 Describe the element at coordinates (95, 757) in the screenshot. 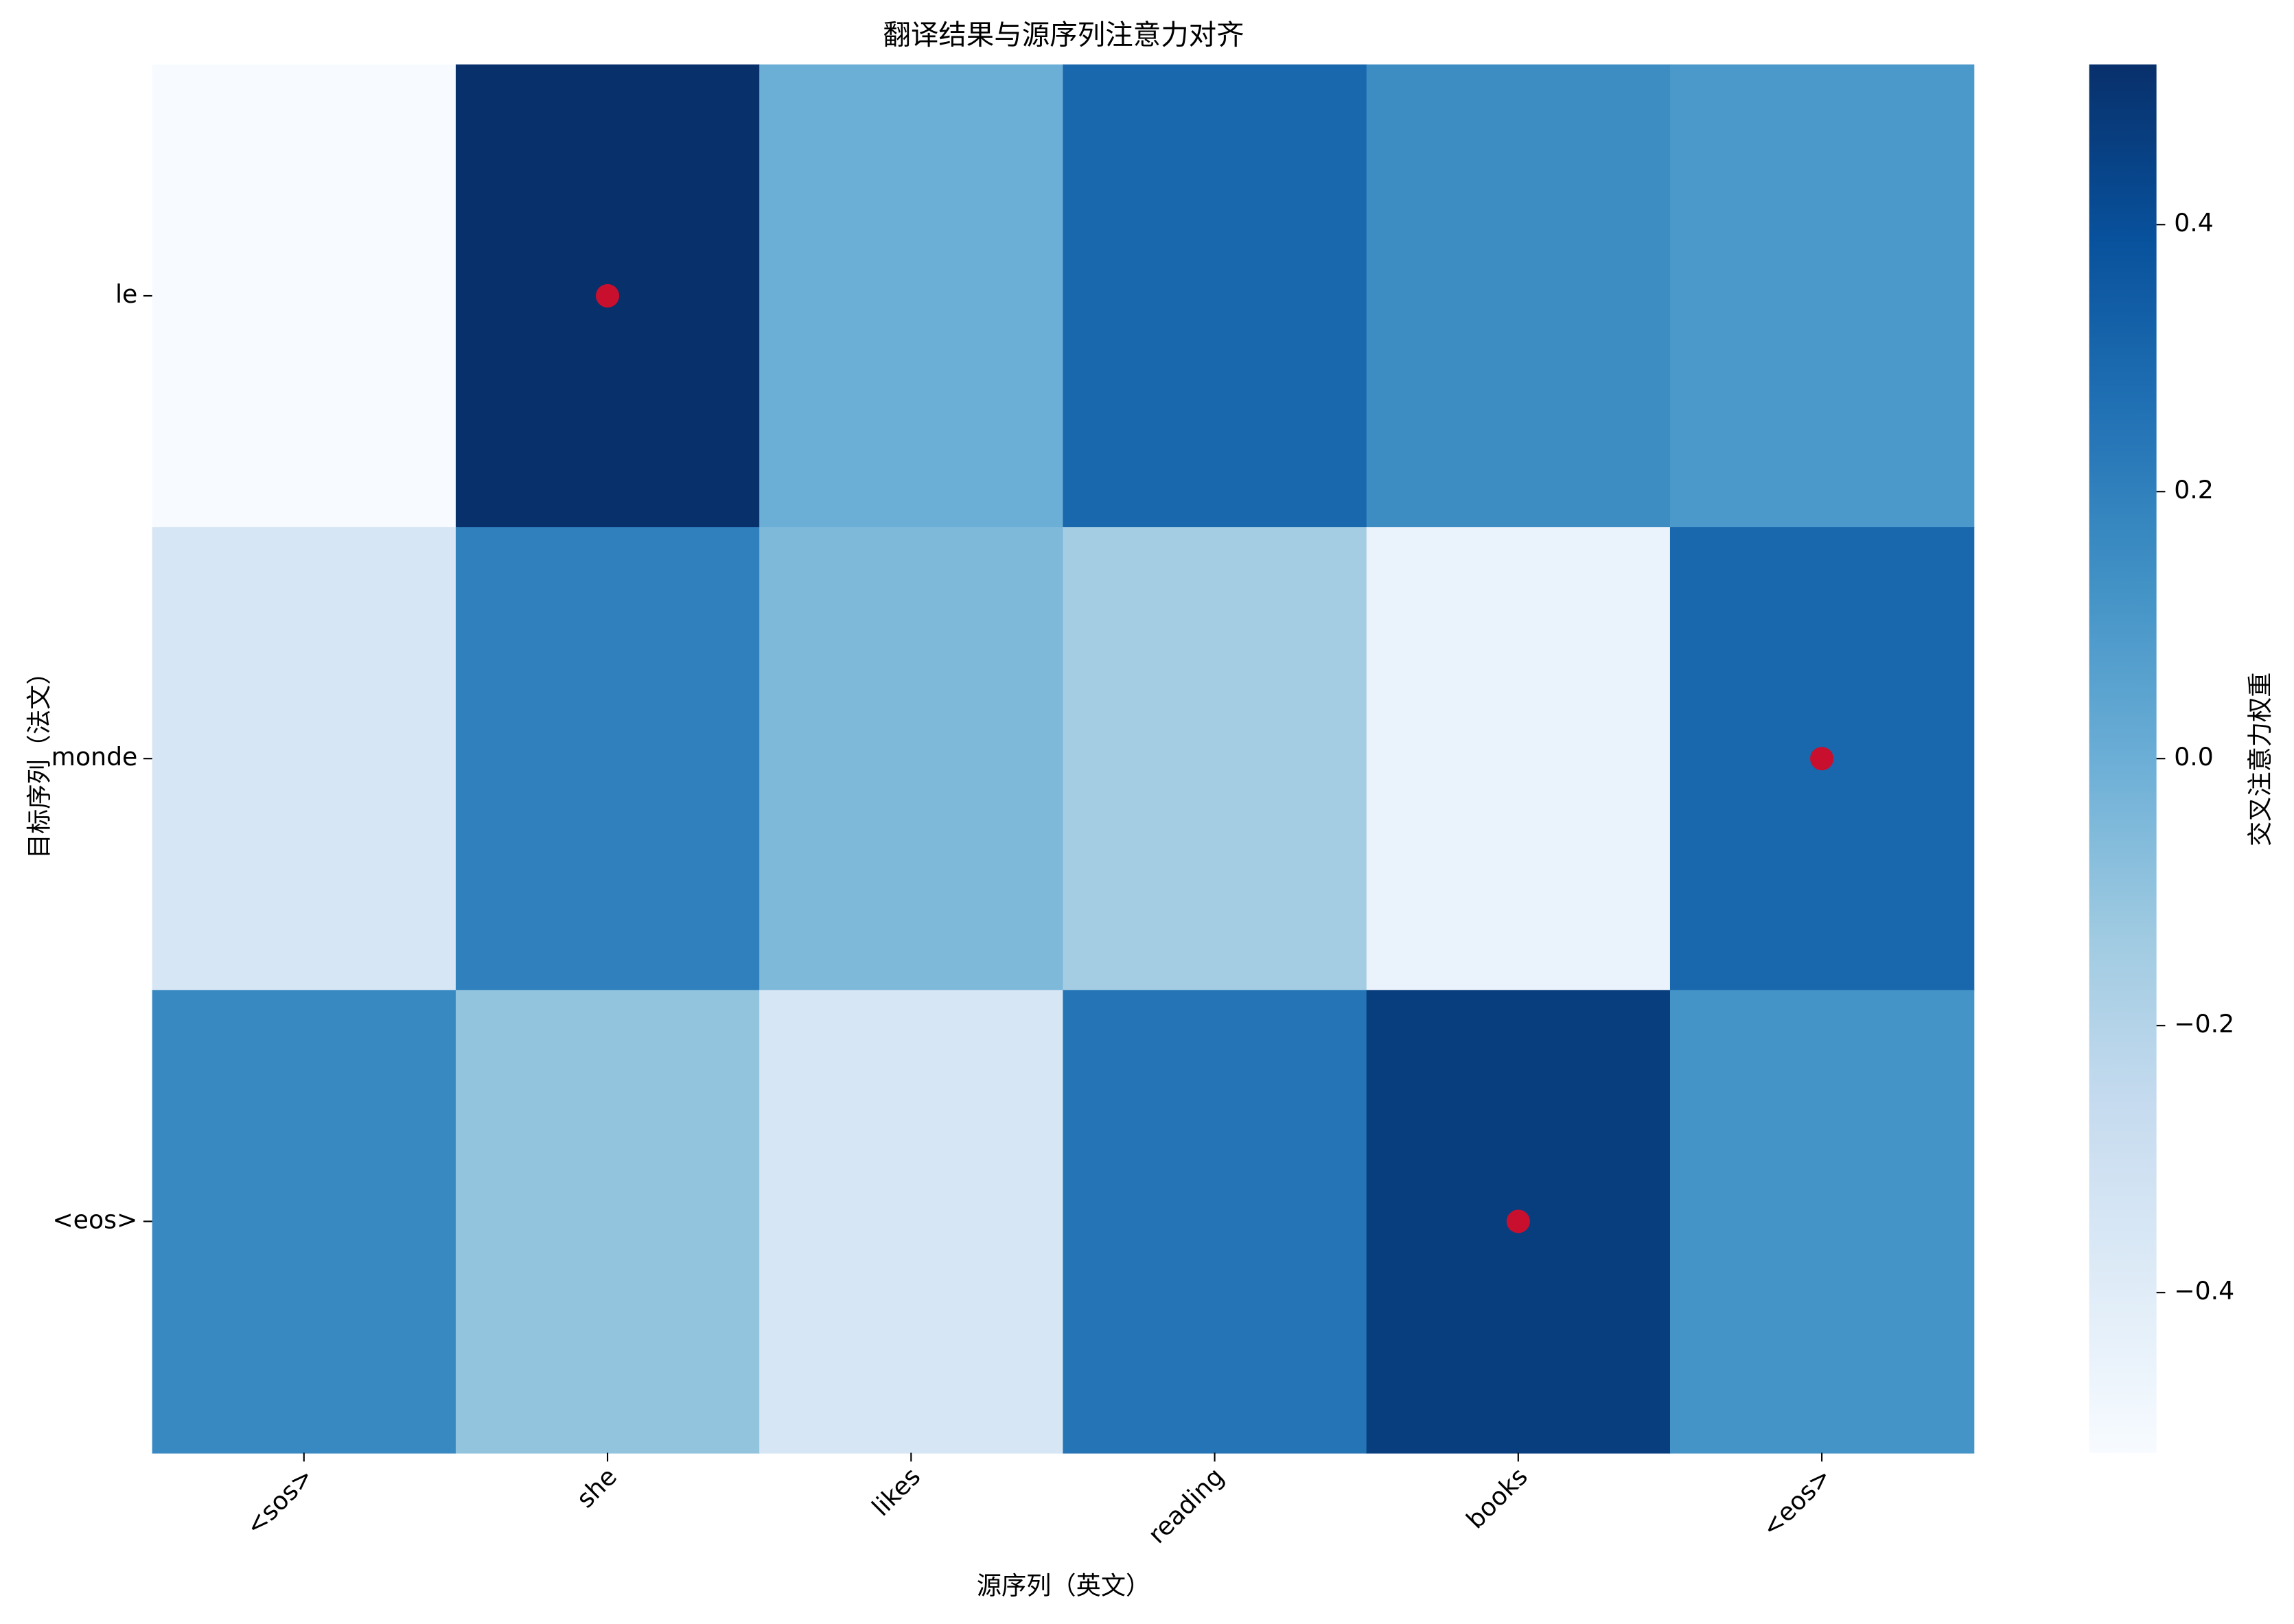

I see `y-tick-label: monde` at that location.